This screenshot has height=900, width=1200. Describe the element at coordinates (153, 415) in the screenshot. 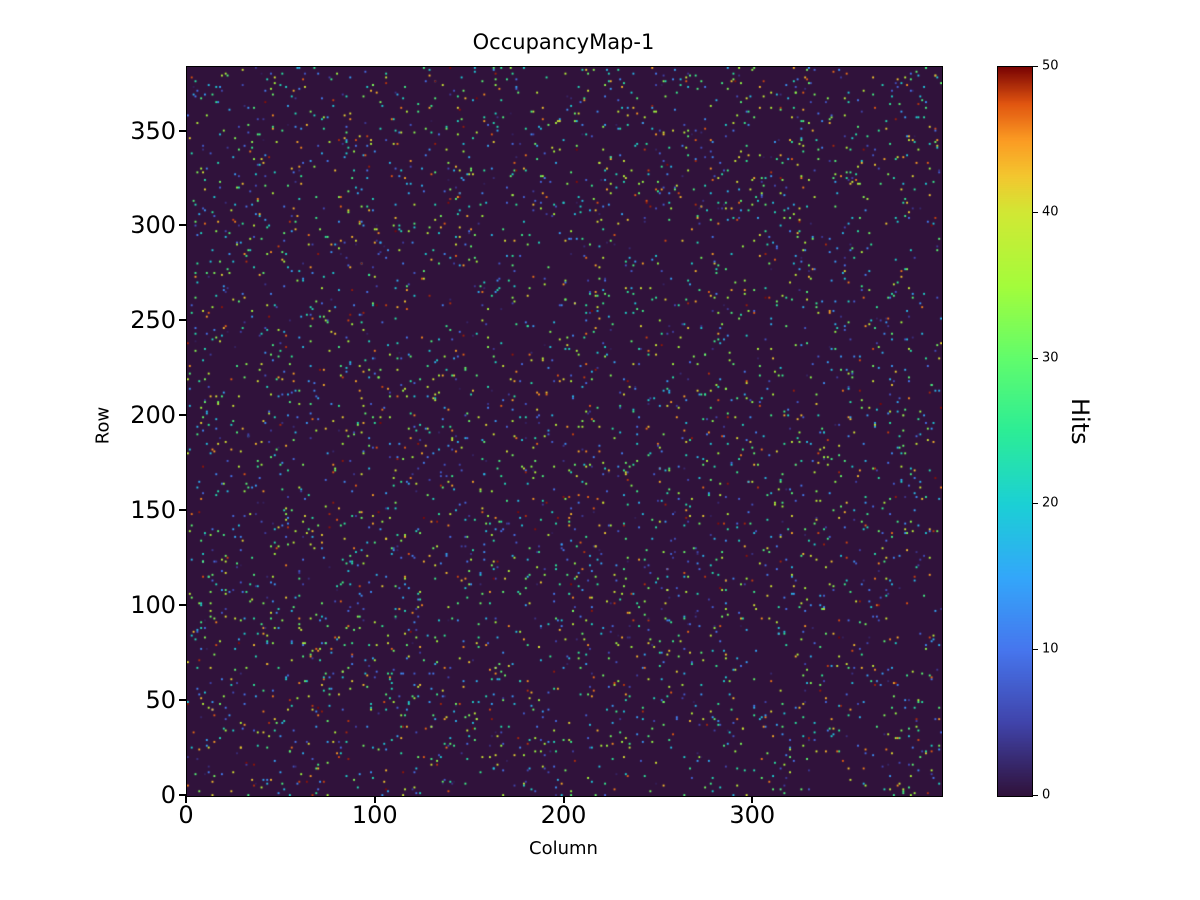

I see `y-tick-label: 200` at that location.